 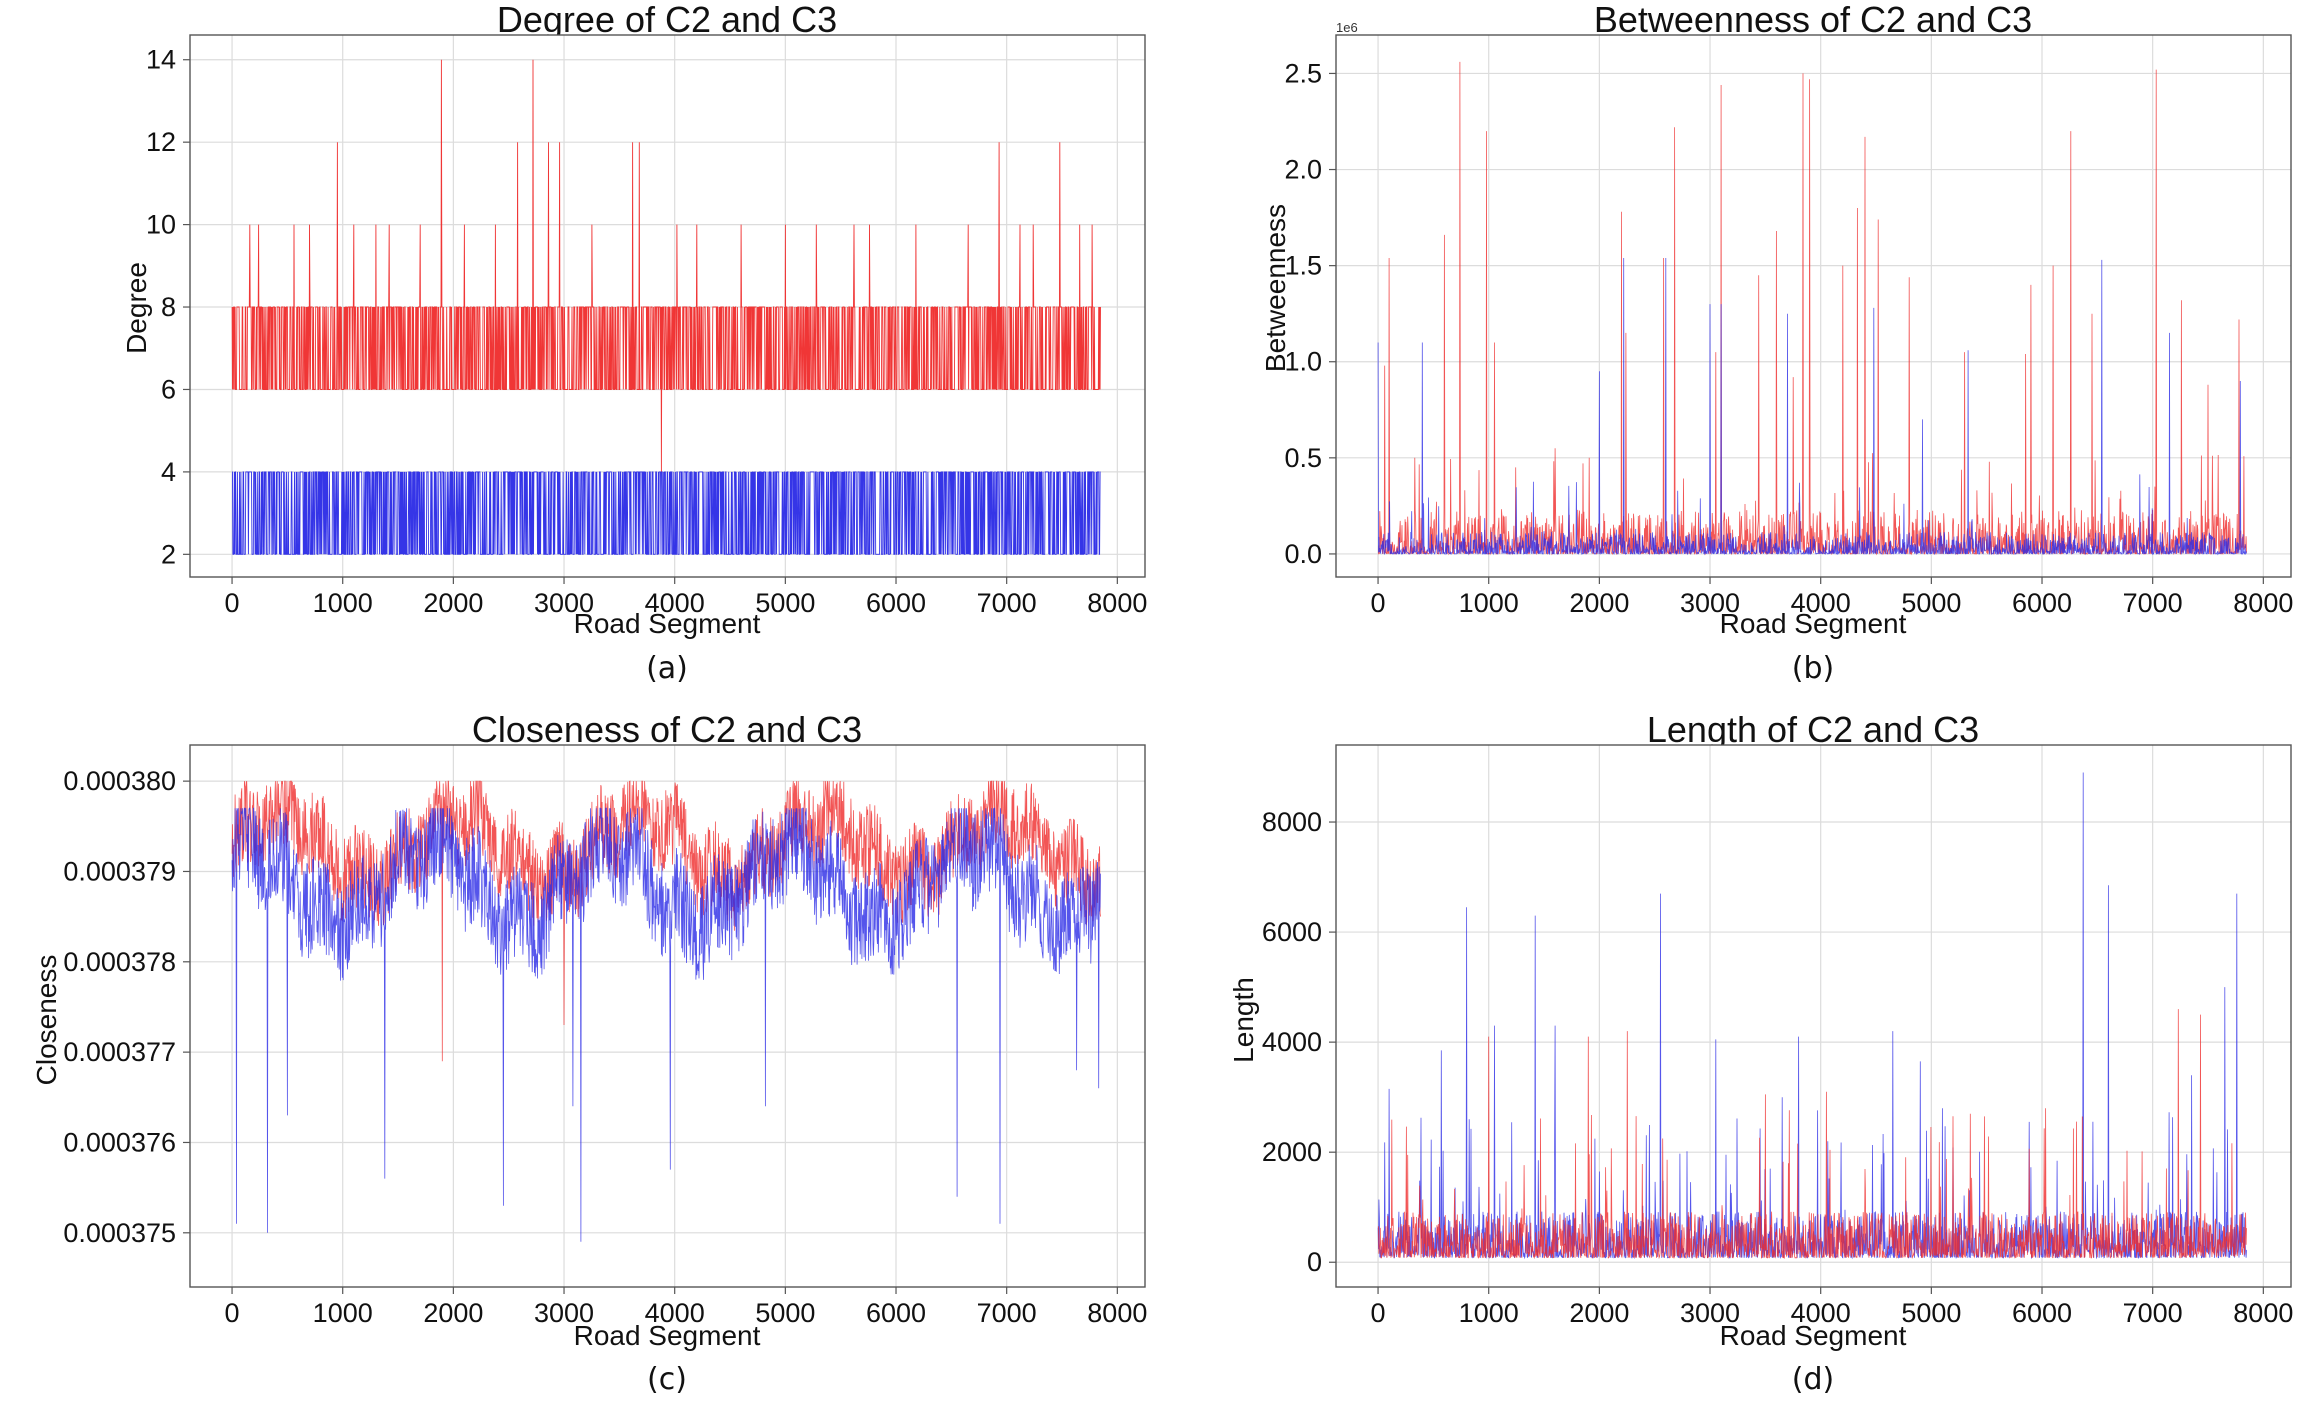 I want to click on series-line-red-closeness, so click(x=666, y=921).